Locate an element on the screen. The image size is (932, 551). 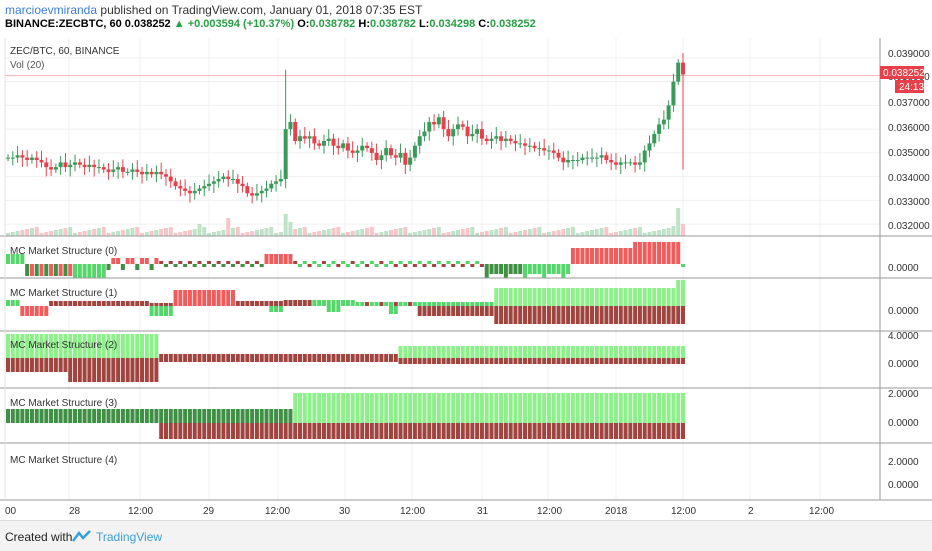
created-with-text: Created with is located at coordinates (39, 537).